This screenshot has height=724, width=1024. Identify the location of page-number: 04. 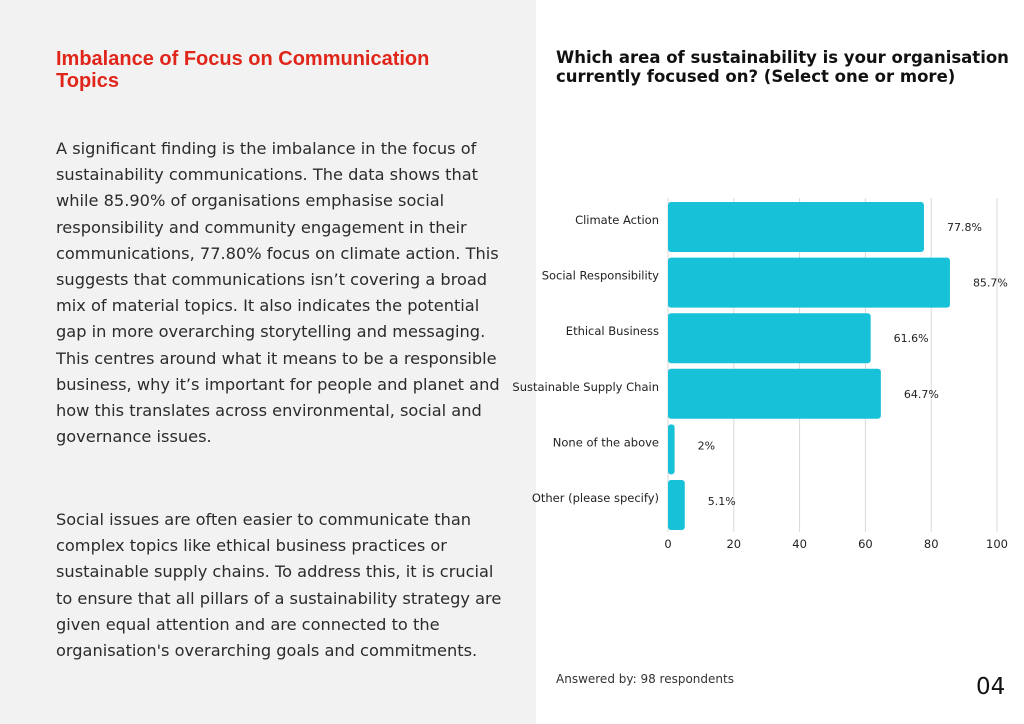
(991, 687).